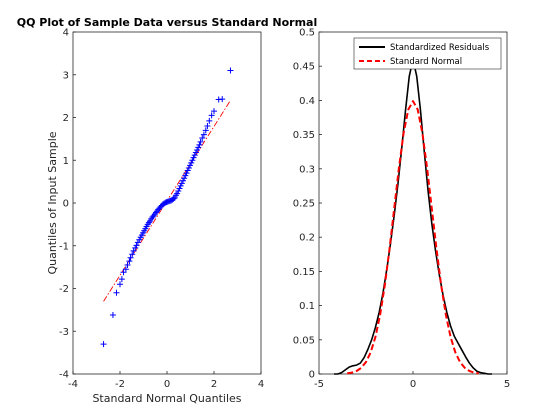 The height and width of the screenshot is (420, 560). What do you see at coordinates (426, 62) in the screenshot?
I see `legend-label-standard-normal: Standard Normal` at bounding box center [426, 62].